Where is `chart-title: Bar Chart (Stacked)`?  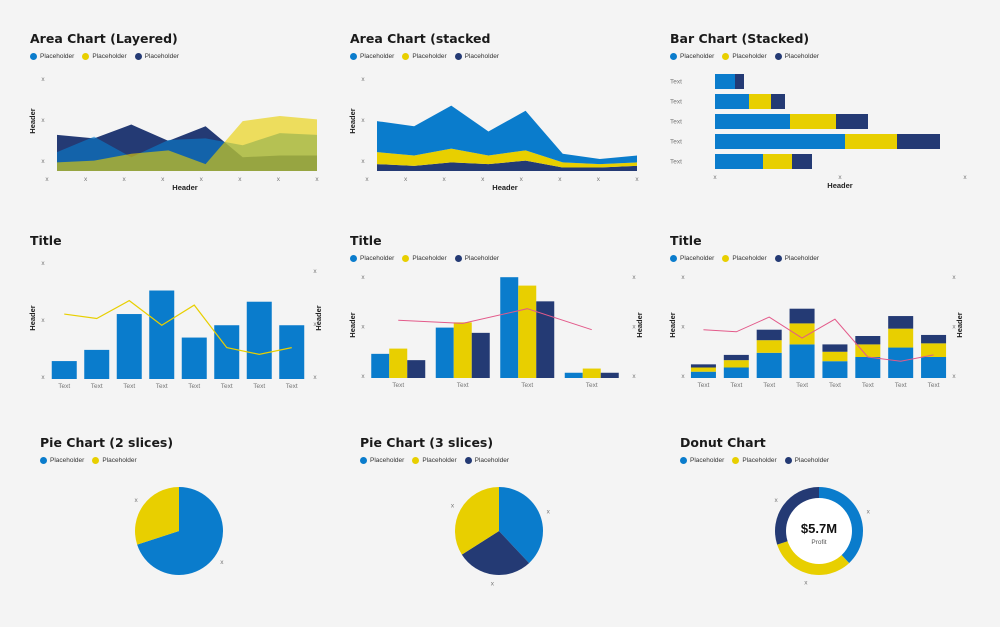 chart-title: Bar Chart (Stacked) is located at coordinates (740, 38).